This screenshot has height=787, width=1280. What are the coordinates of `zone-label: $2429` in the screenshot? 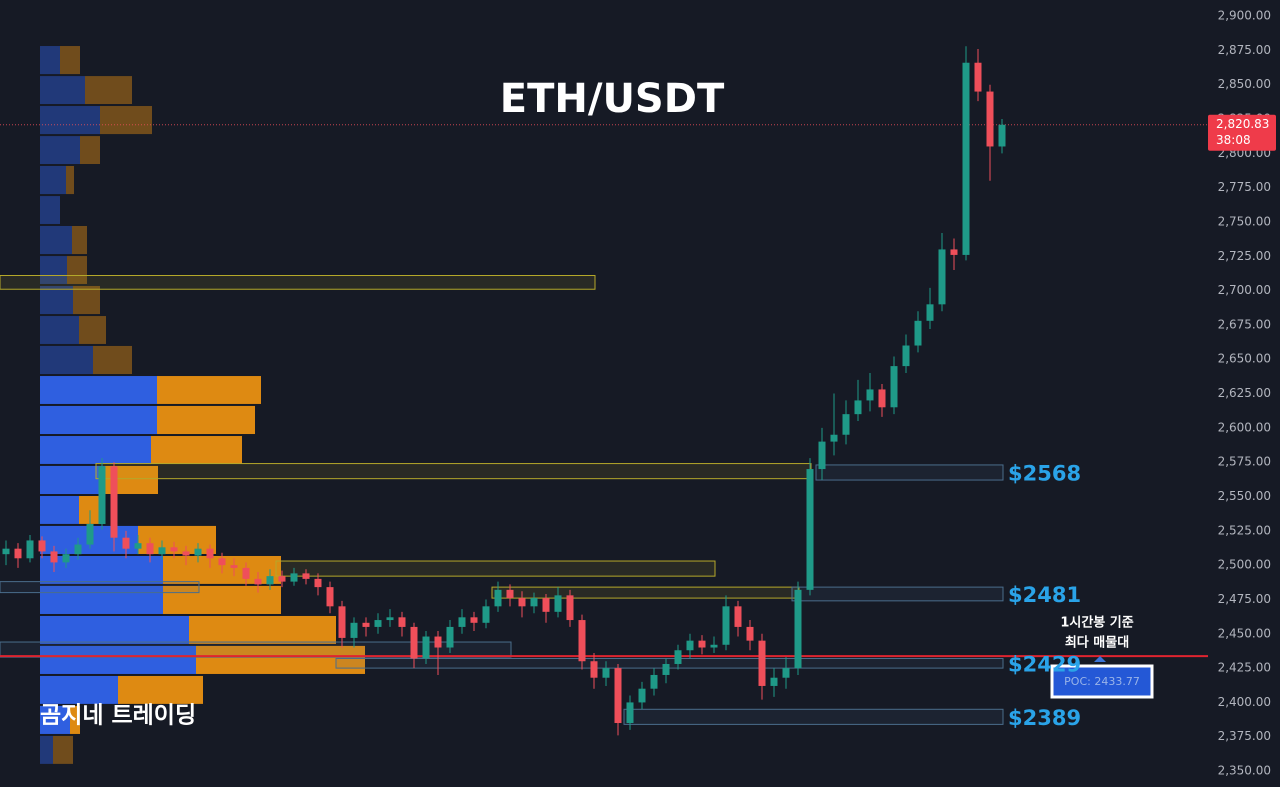 It's located at (1044, 664).